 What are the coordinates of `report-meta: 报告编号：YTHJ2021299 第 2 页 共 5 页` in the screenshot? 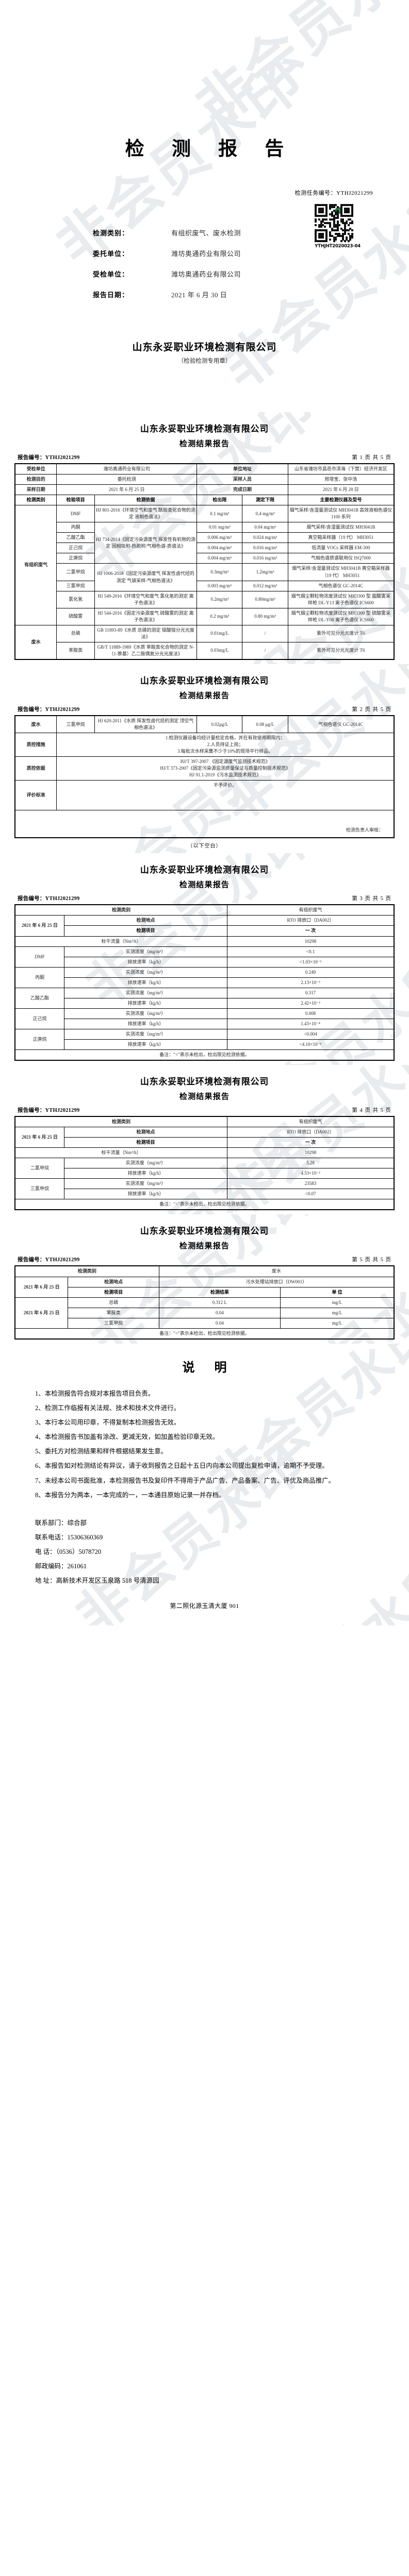 It's located at (204, 709).